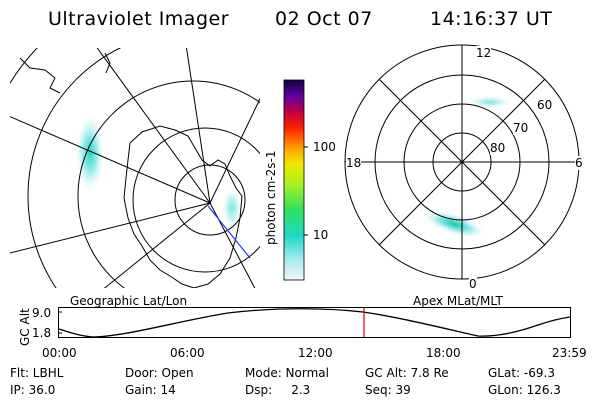 The height and width of the screenshot is (400, 600). What do you see at coordinates (271, 198) in the screenshot?
I see `colorbar-unit-label: photon cm-2s-1` at bounding box center [271, 198].